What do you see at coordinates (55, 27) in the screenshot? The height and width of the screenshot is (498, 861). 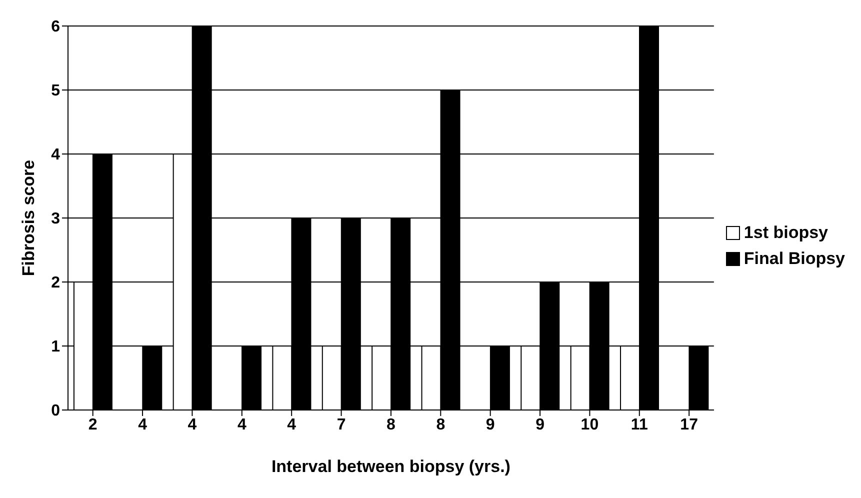 I see `y-tick-label: 6` at bounding box center [55, 27].